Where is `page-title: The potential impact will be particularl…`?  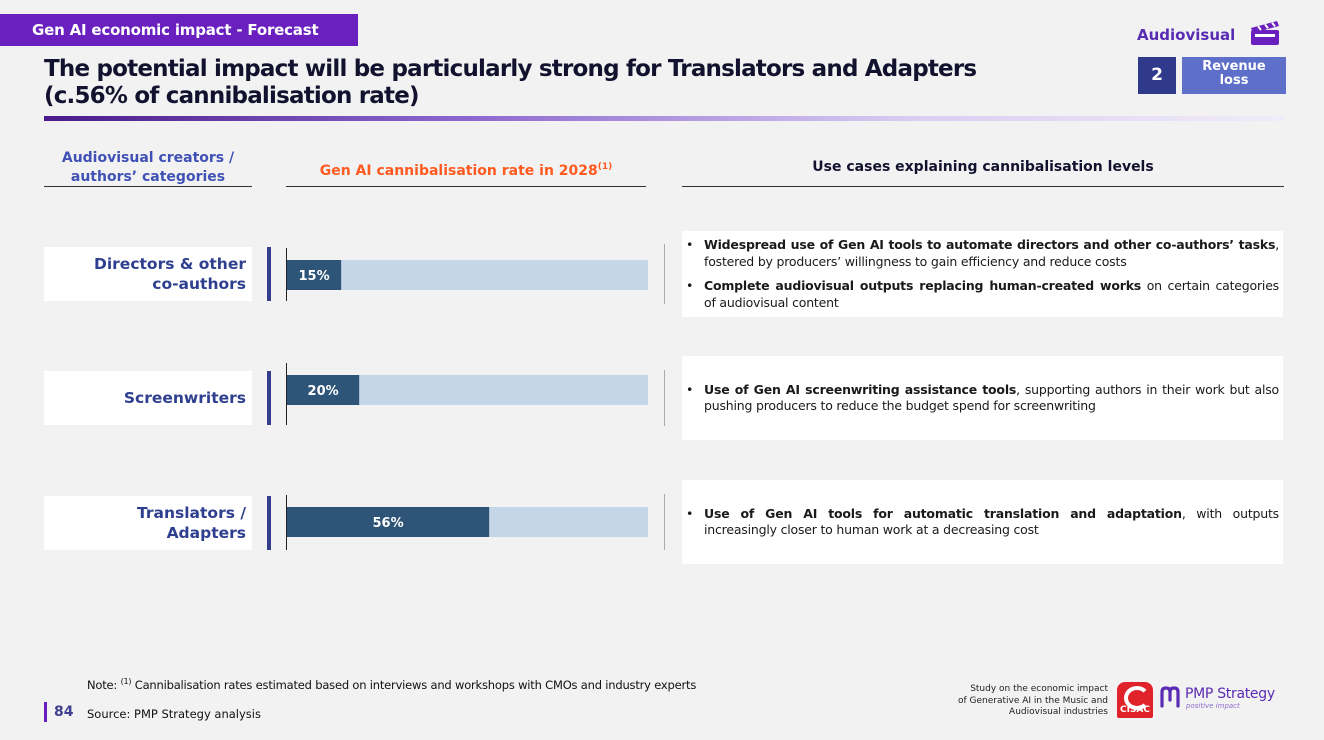 page-title: The potential impact will be particularl… is located at coordinates (554, 83).